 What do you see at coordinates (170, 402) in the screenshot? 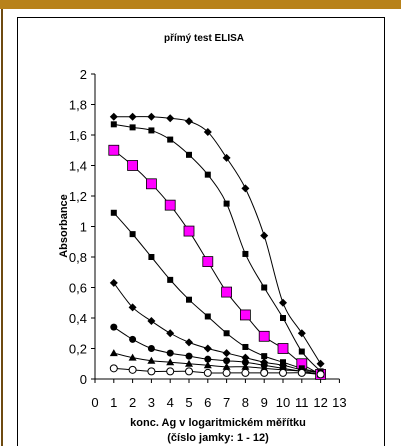
I see `x-tick-label: 4` at bounding box center [170, 402].